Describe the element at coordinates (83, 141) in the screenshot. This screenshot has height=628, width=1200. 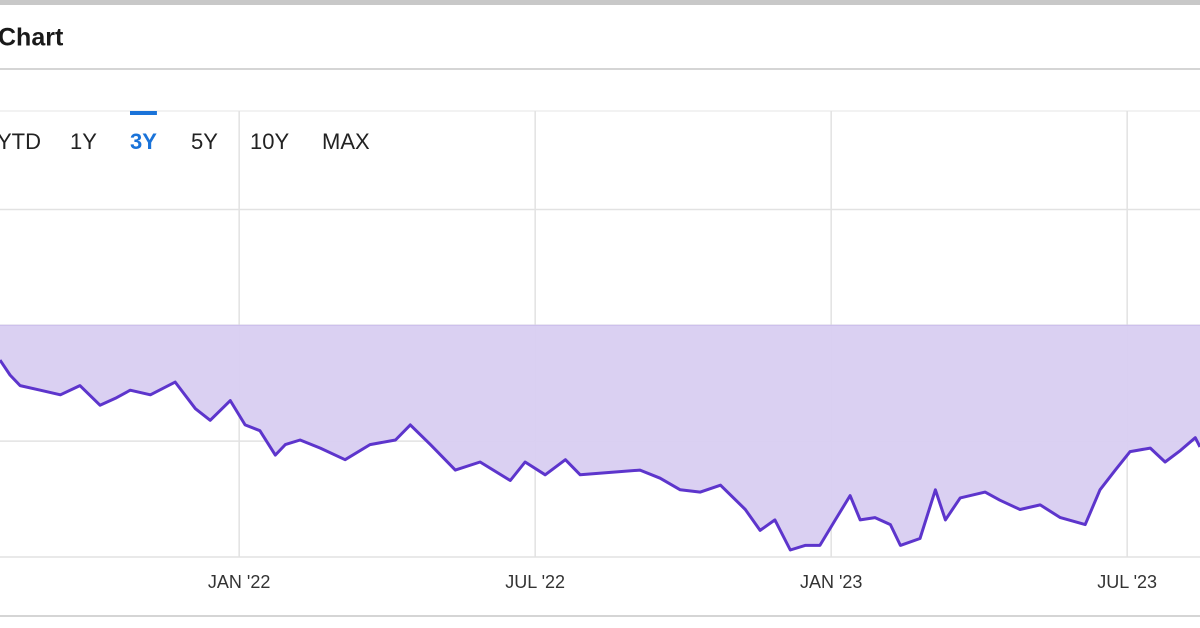
I see `range-button: 1Y` at that location.